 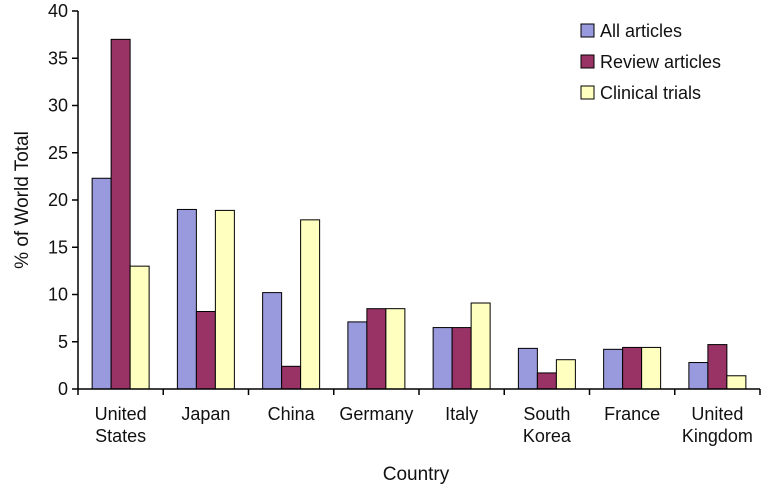 I want to click on x-ticks-group, so click(x=419, y=392).